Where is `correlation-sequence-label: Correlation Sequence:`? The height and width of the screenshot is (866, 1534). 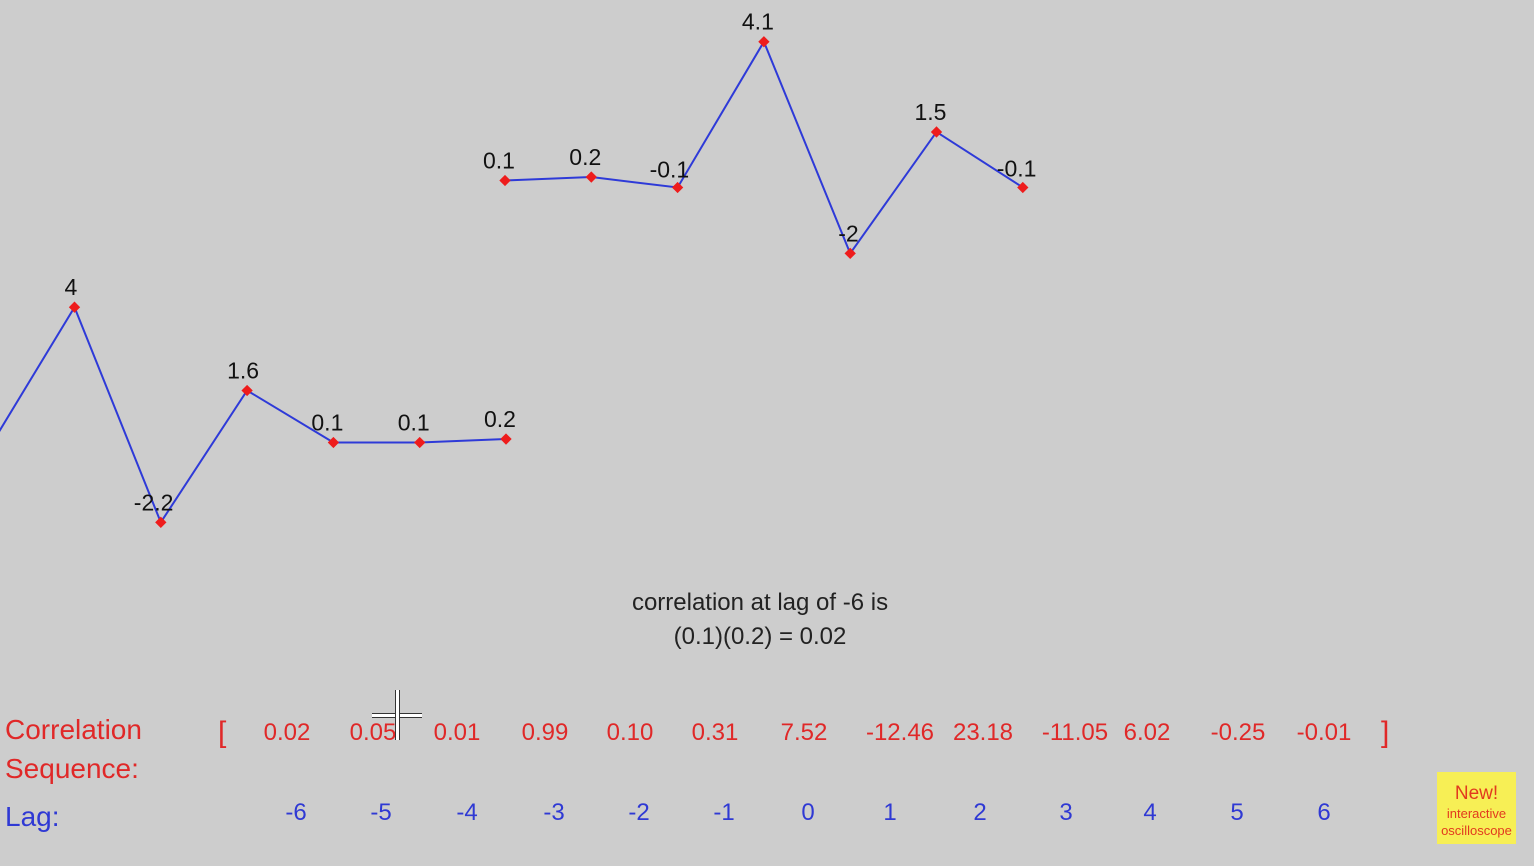 correlation-sequence-label: Correlation Sequence: is located at coordinates (73, 749).